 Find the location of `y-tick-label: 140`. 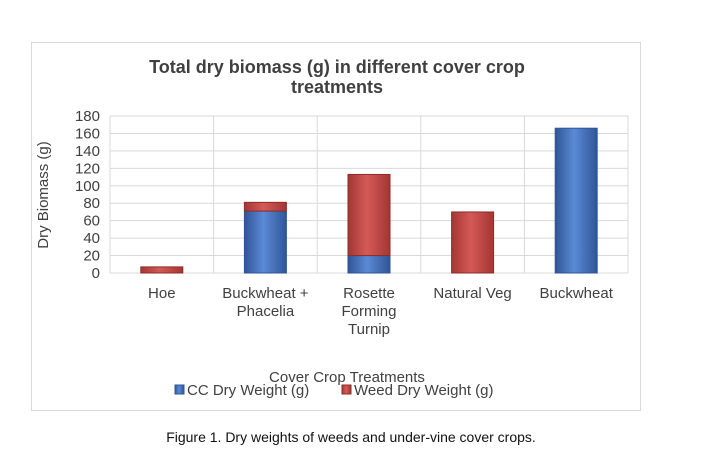

y-tick-label: 140 is located at coordinates (87, 151).